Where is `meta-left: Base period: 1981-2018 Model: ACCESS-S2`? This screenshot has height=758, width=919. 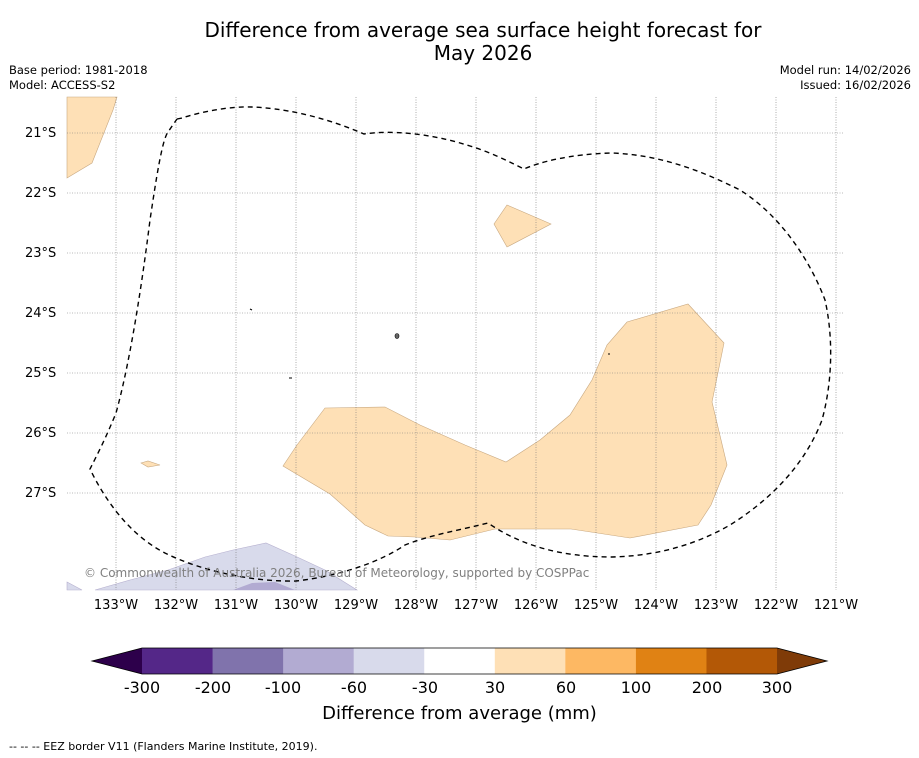 meta-left: Base period: 1981-2018 Model: ACCESS-S2 is located at coordinates (78, 78).